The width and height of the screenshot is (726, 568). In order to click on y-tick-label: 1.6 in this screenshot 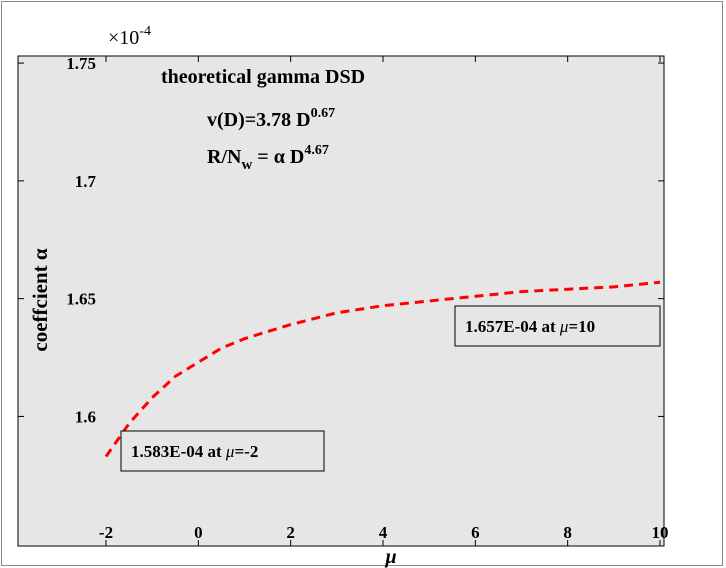, I will do `click(85, 416)`.